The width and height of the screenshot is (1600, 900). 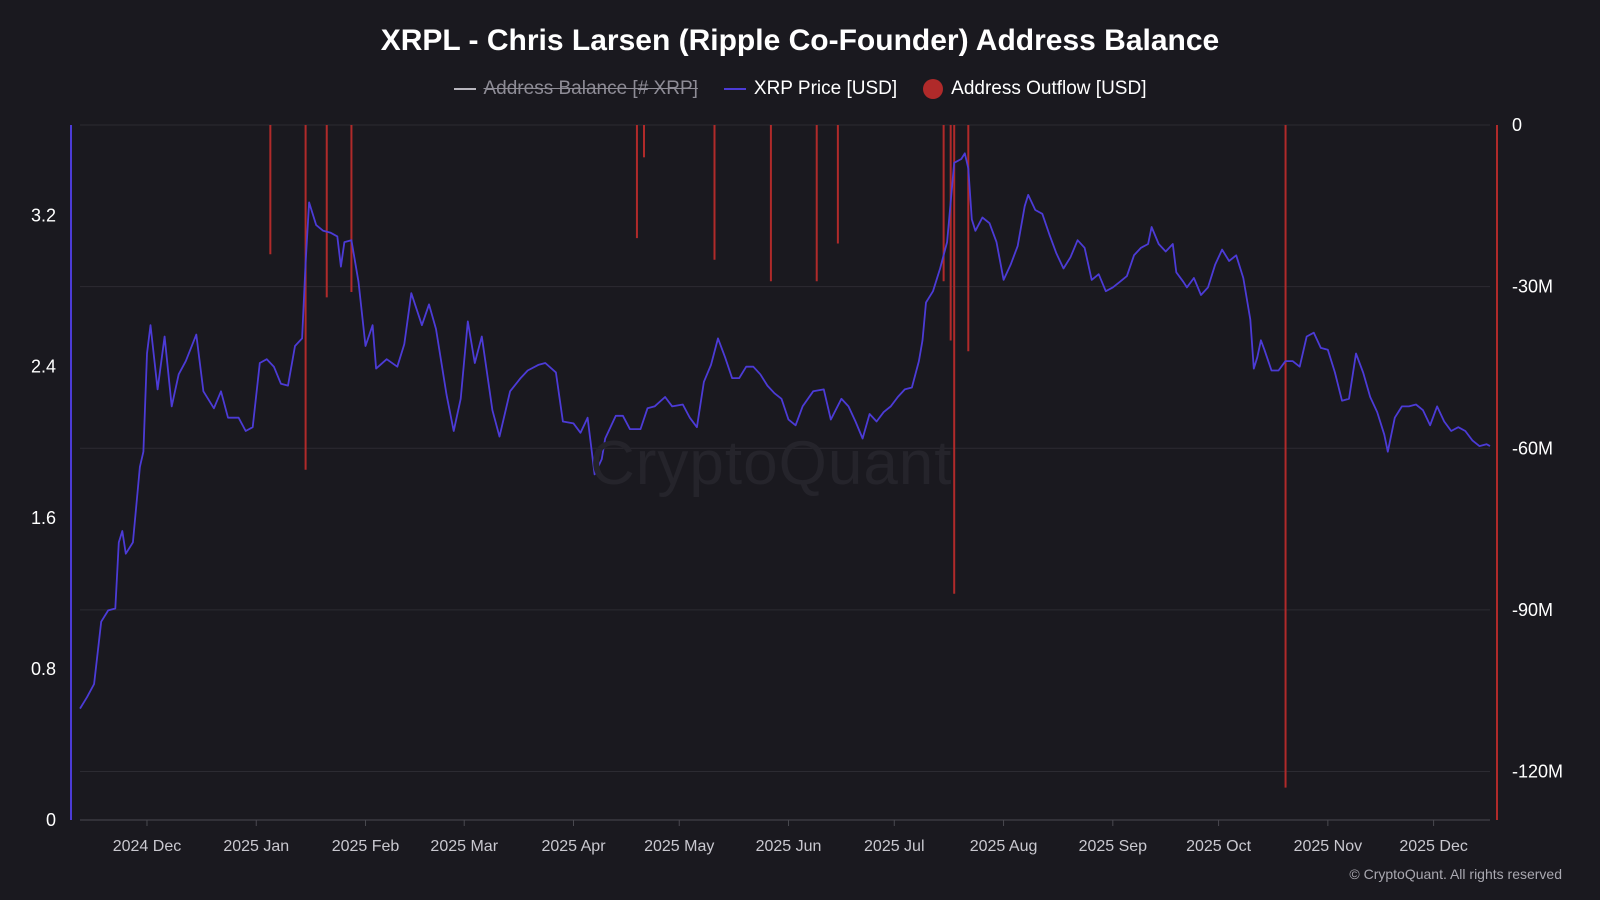 I want to click on right-axis-tick: -60M, so click(x=1532, y=448).